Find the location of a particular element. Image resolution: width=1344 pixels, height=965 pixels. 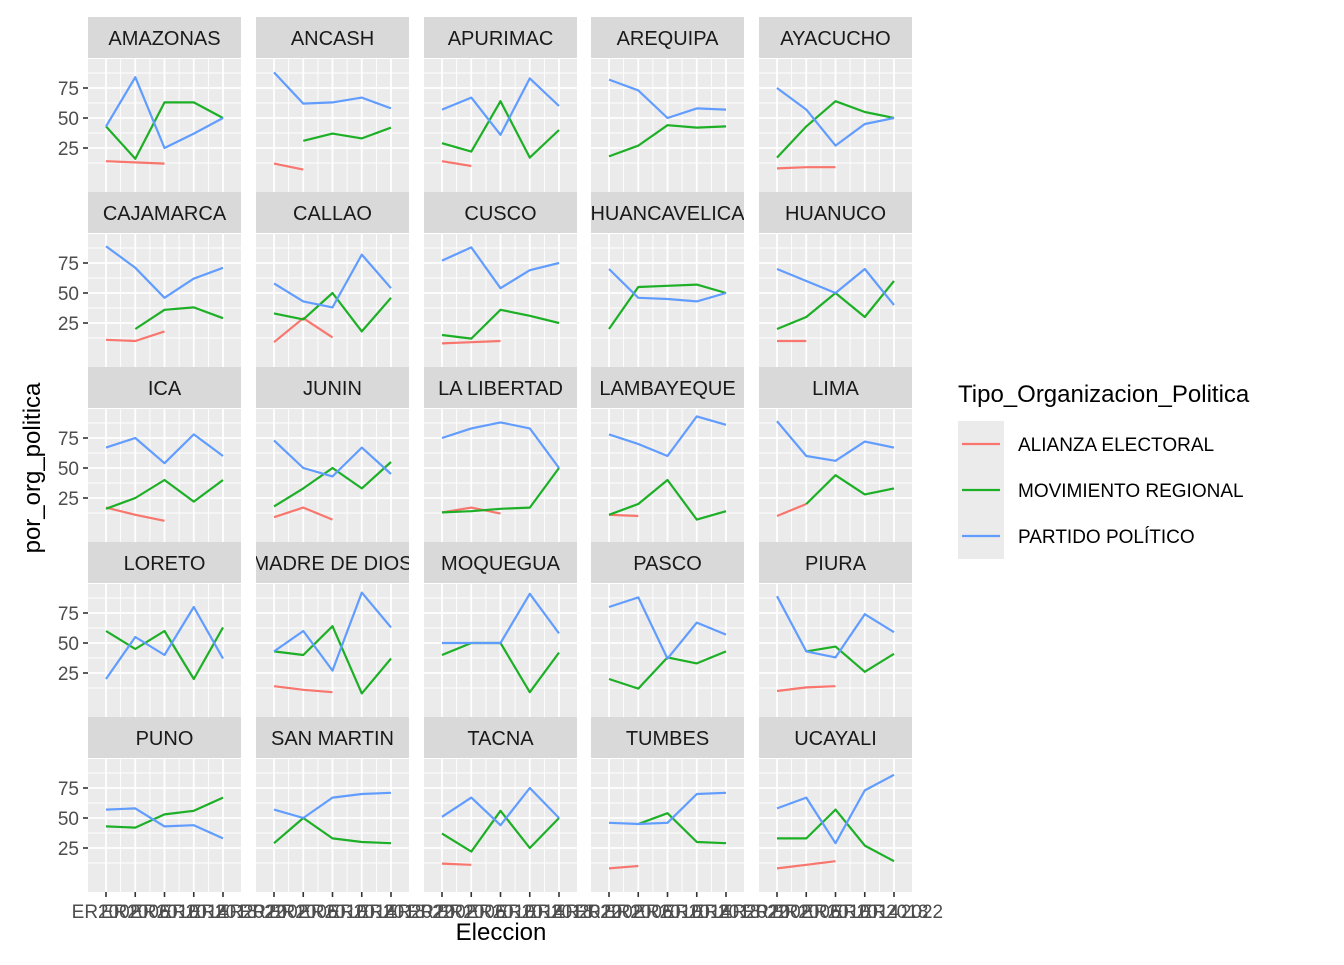

facet-strip-label: LAMBAYEQUE is located at coordinates (667, 389).